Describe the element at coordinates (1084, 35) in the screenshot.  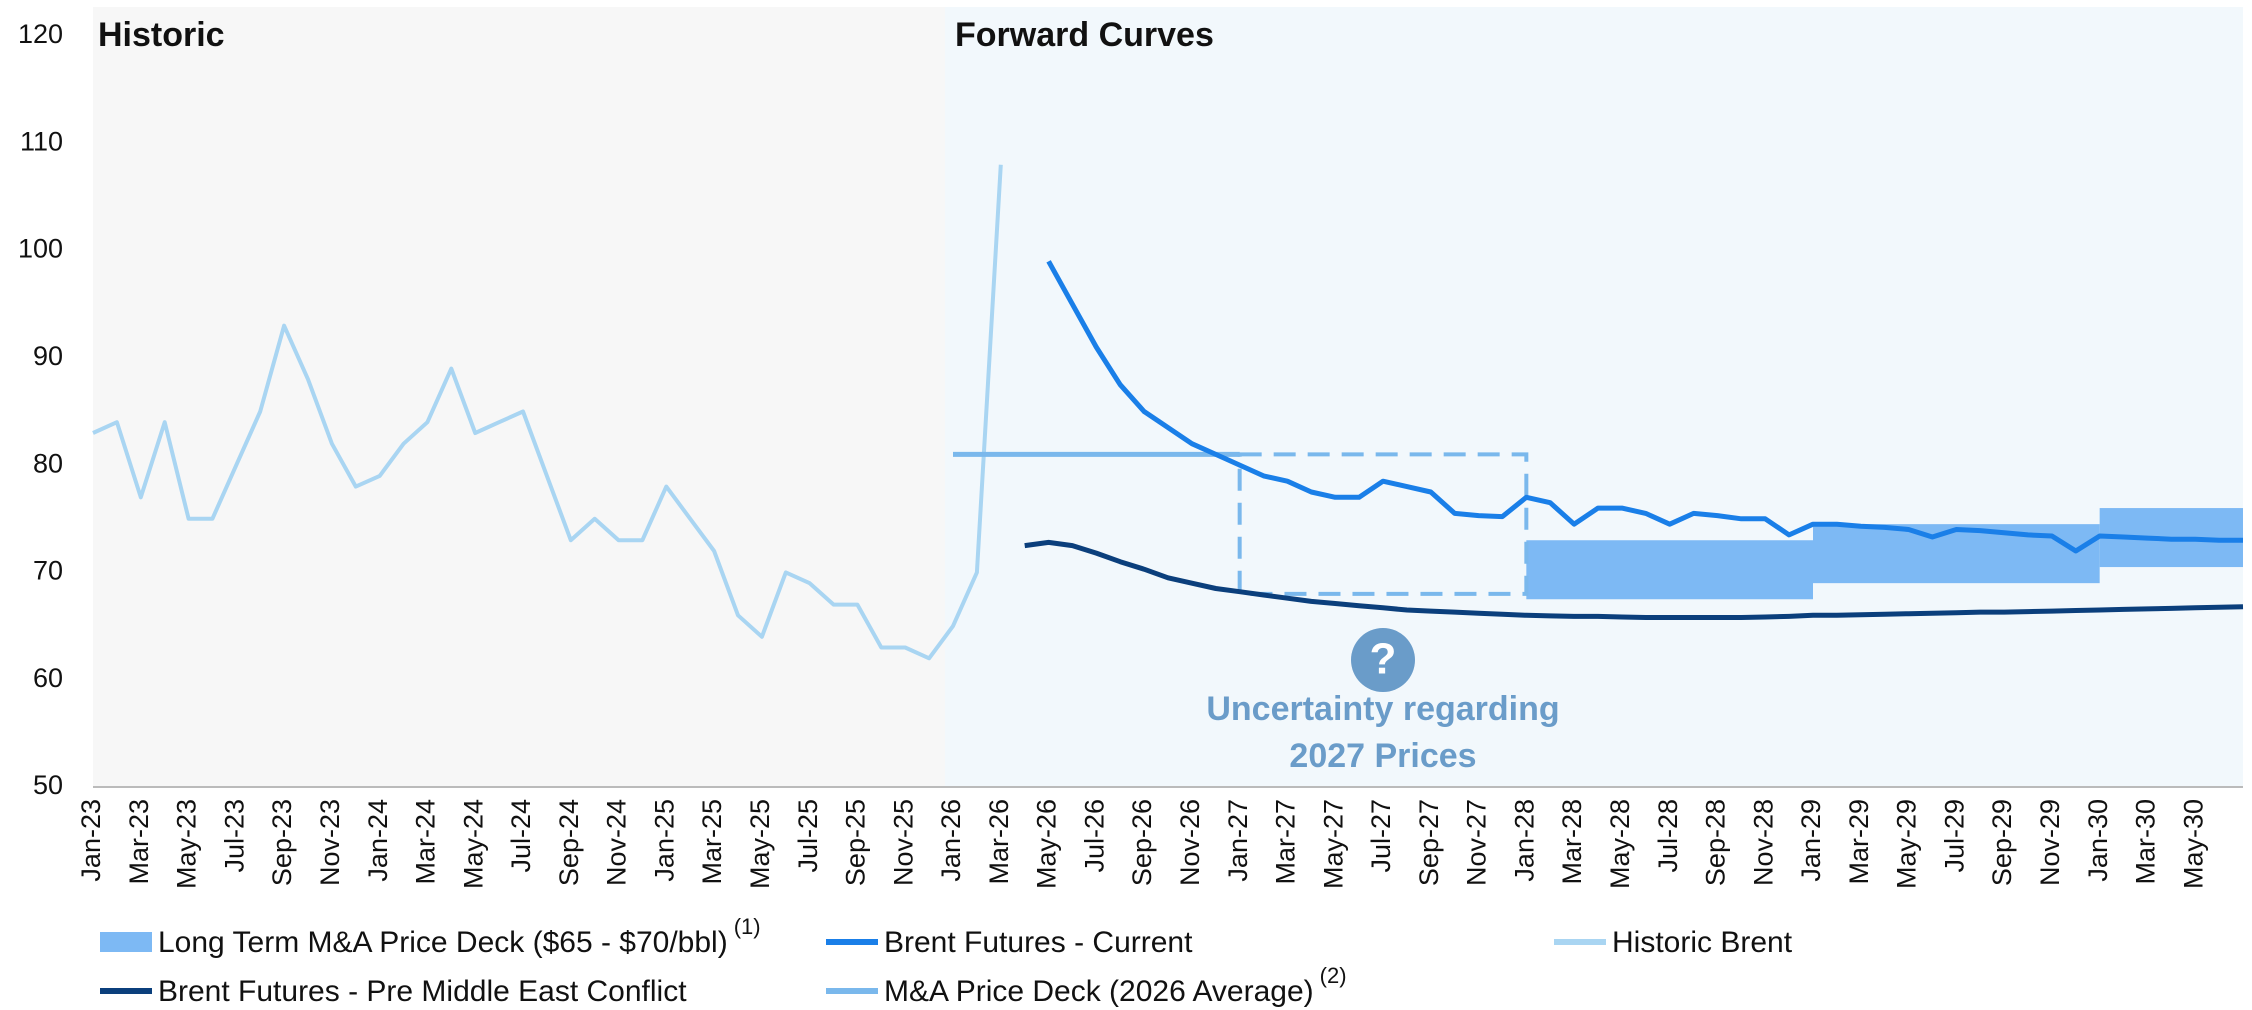
I see `panel-title: Forward Curves` at that location.